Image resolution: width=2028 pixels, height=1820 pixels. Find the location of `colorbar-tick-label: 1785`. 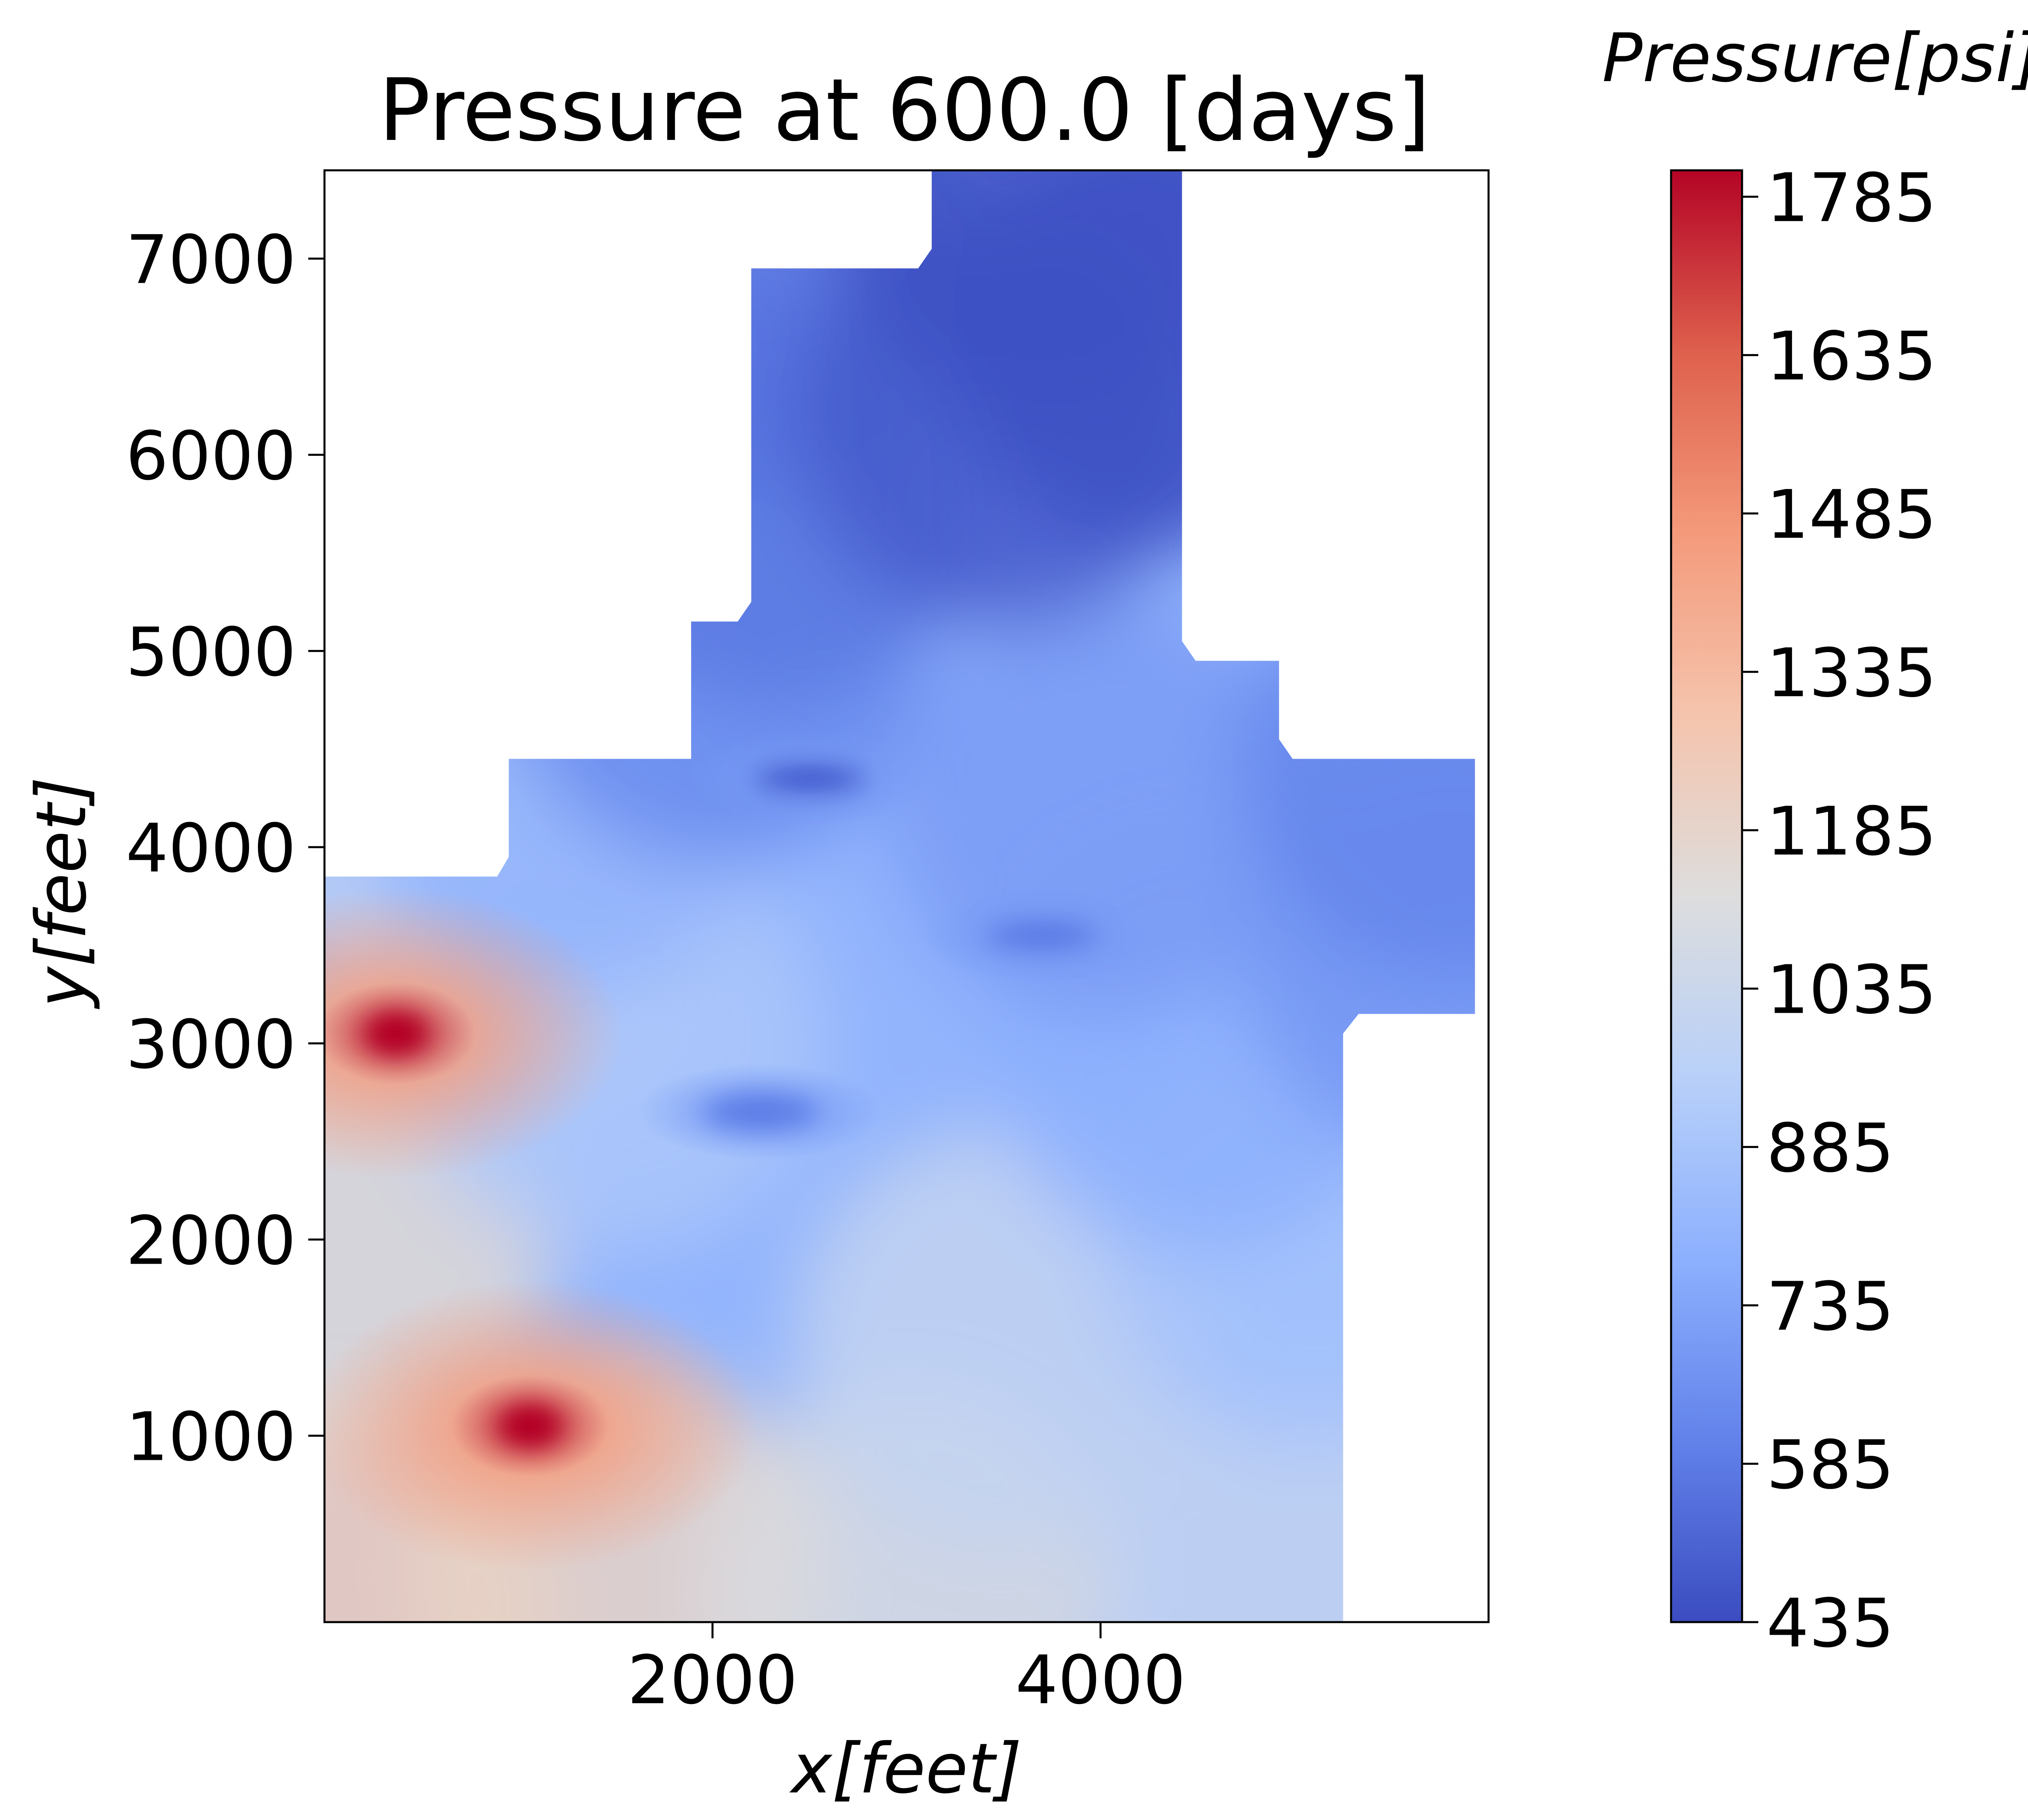

colorbar-tick-label: 1785 is located at coordinates (1851, 198).